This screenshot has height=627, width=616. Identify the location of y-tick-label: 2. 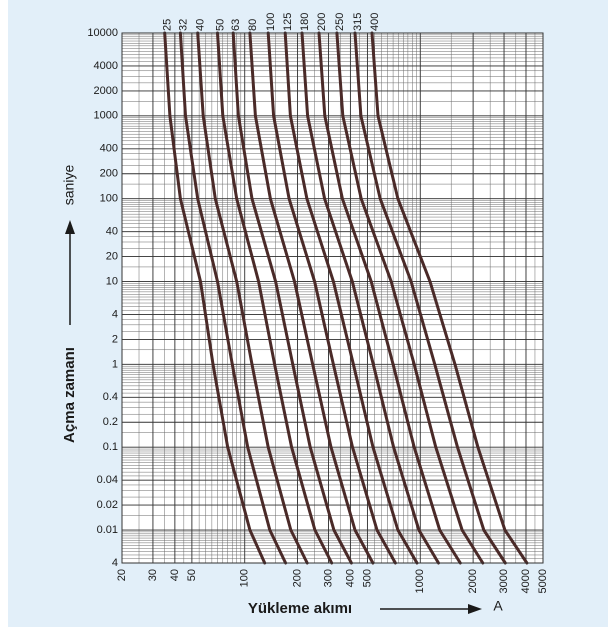
(115, 339).